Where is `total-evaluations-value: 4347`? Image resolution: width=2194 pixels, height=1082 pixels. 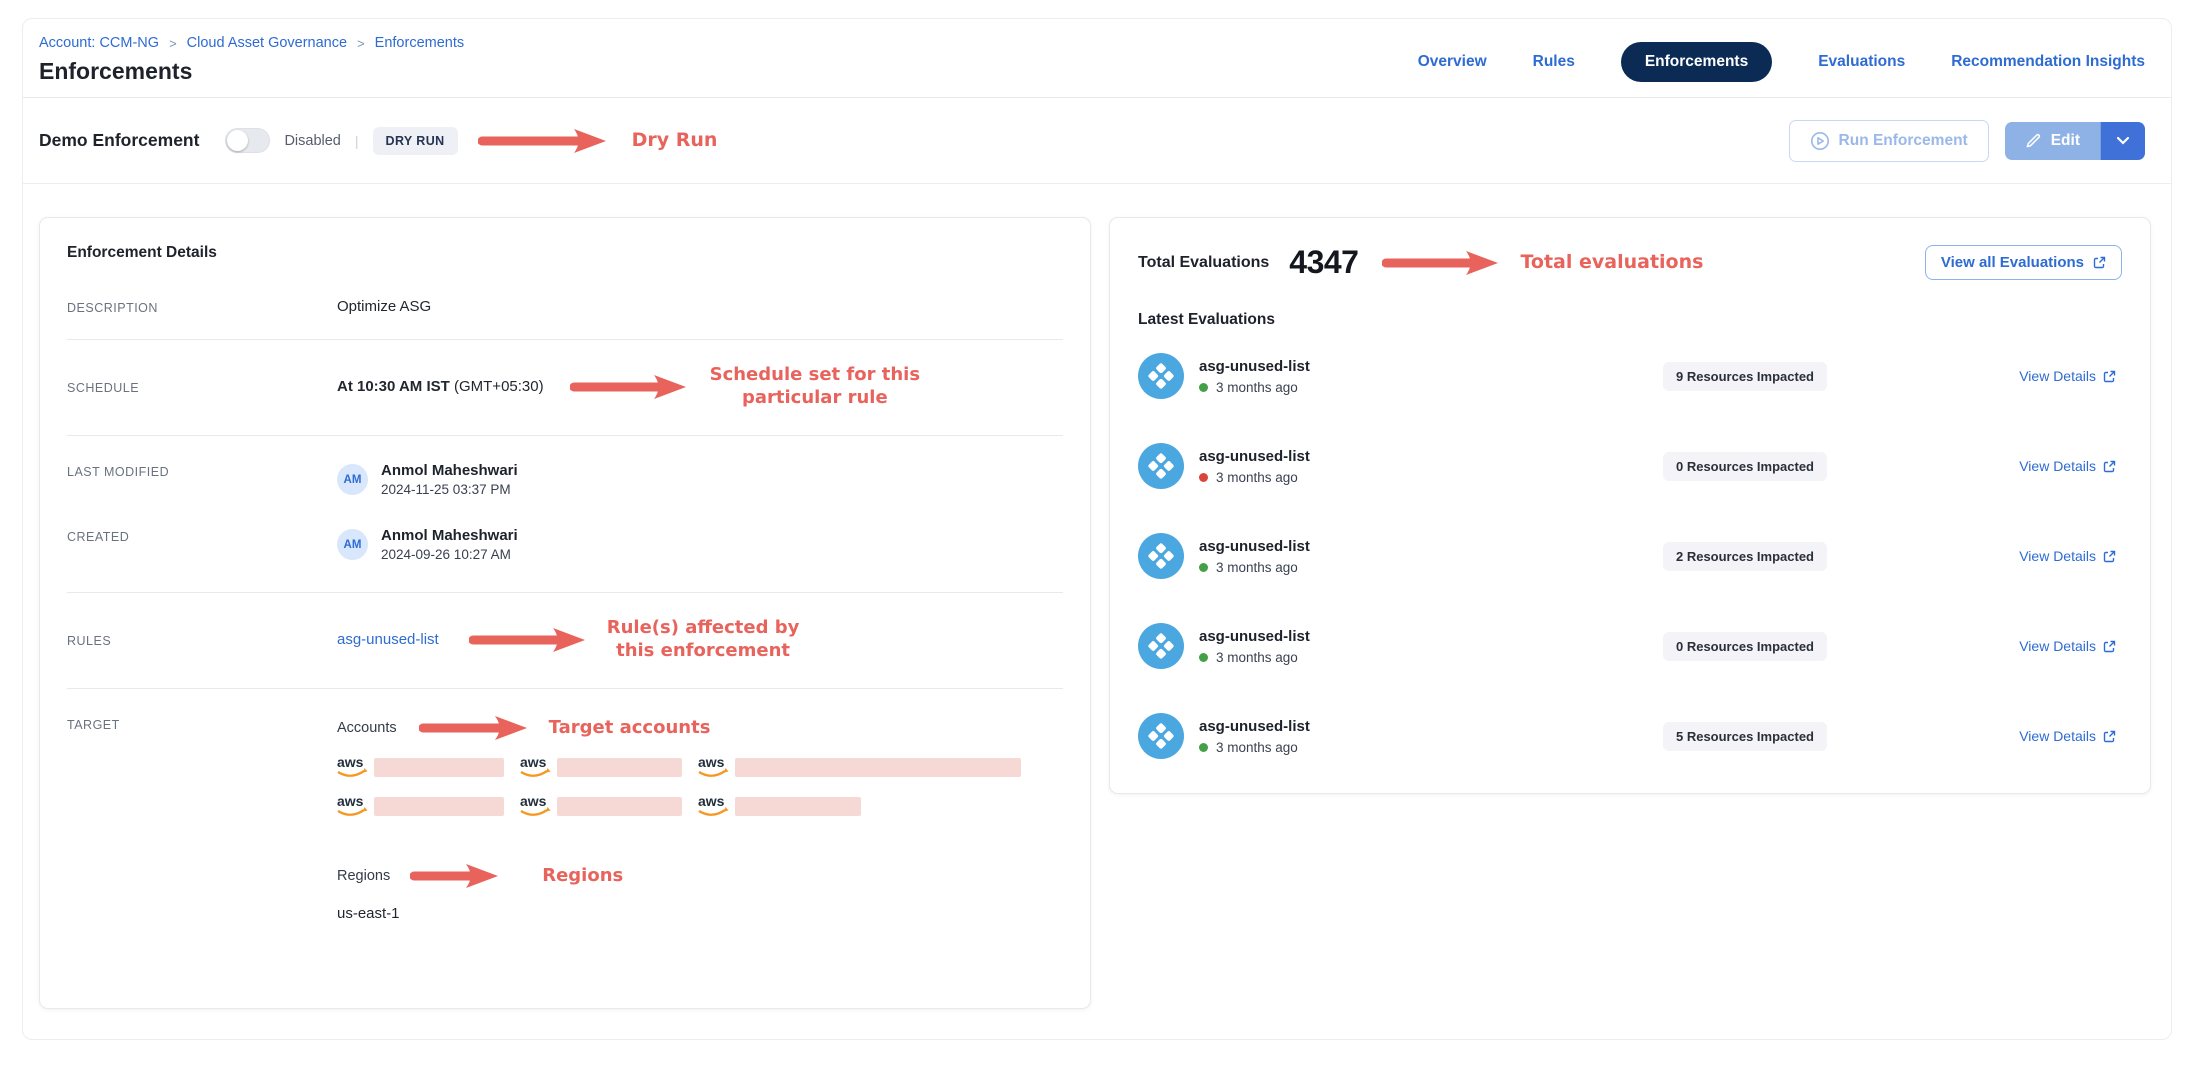
total-evaluations-value: 4347 is located at coordinates (1324, 262).